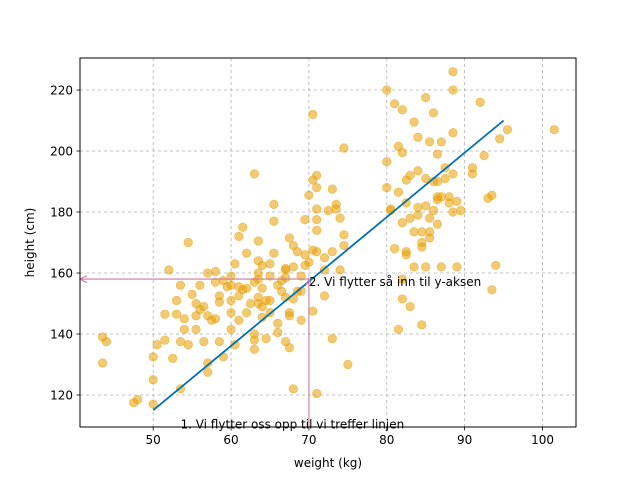 The image size is (640, 480). Describe the element at coordinates (61, 212) in the screenshot. I see `y-tick-label: 180` at that location.